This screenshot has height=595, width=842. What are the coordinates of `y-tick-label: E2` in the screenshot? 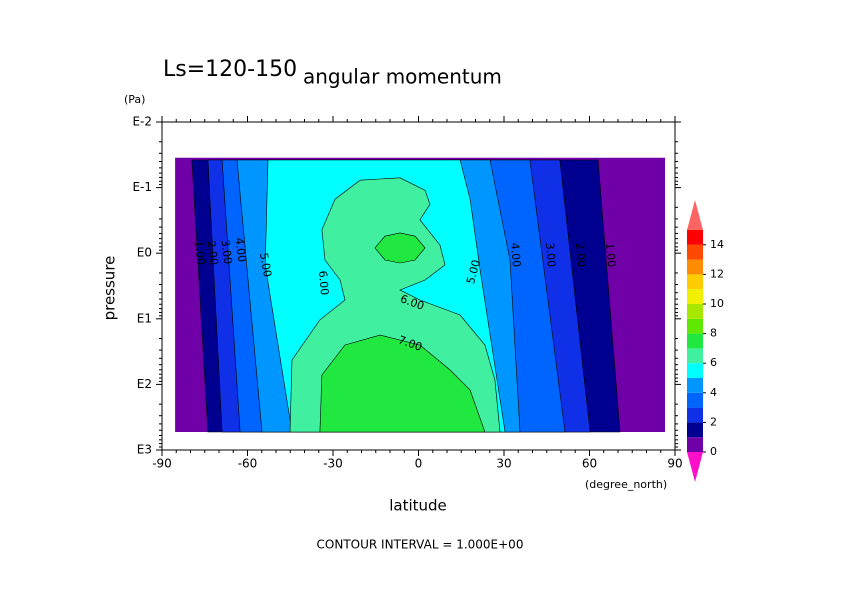 It's located at (144, 384).